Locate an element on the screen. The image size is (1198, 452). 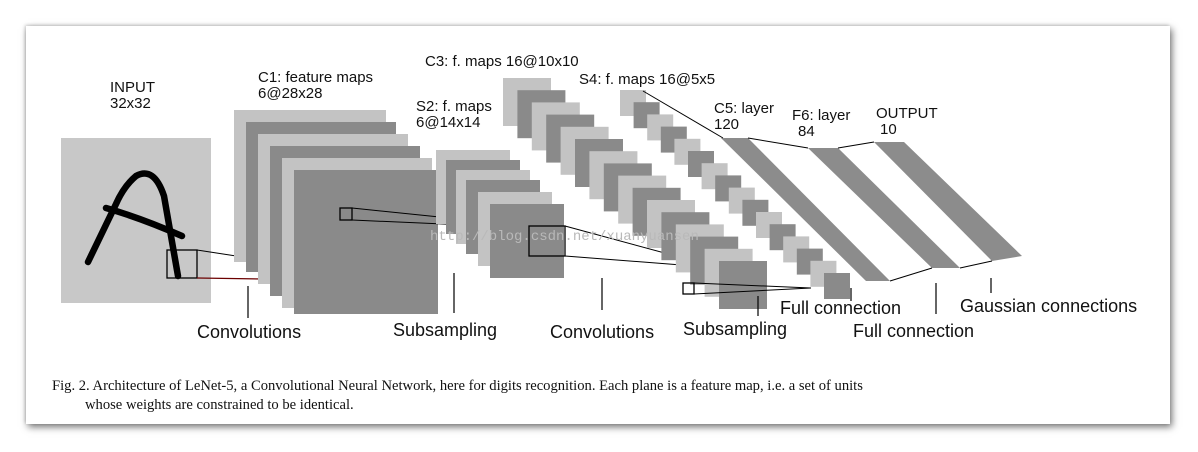
digit-a-crossbar is located at coordinates (144, 222).